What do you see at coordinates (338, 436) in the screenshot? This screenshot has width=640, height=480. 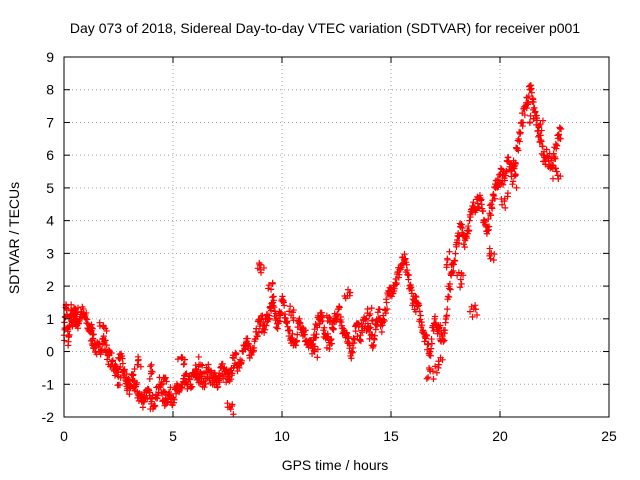 I see `x-tick-labels: 0 5 10 15 20 25` at bounding box center [338, 436].